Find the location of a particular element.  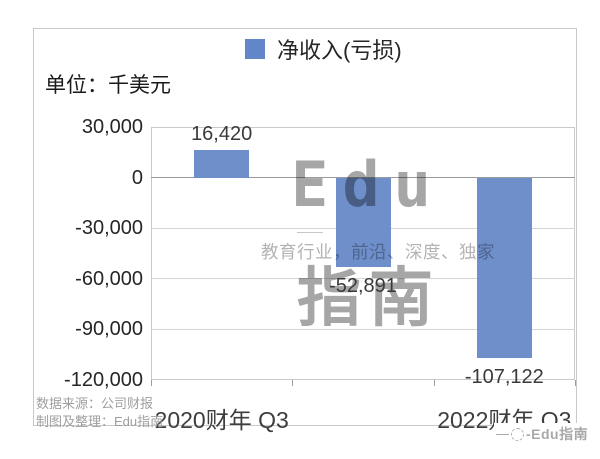

legend: 净收入(亏损) is located at coordinates (323, 49).